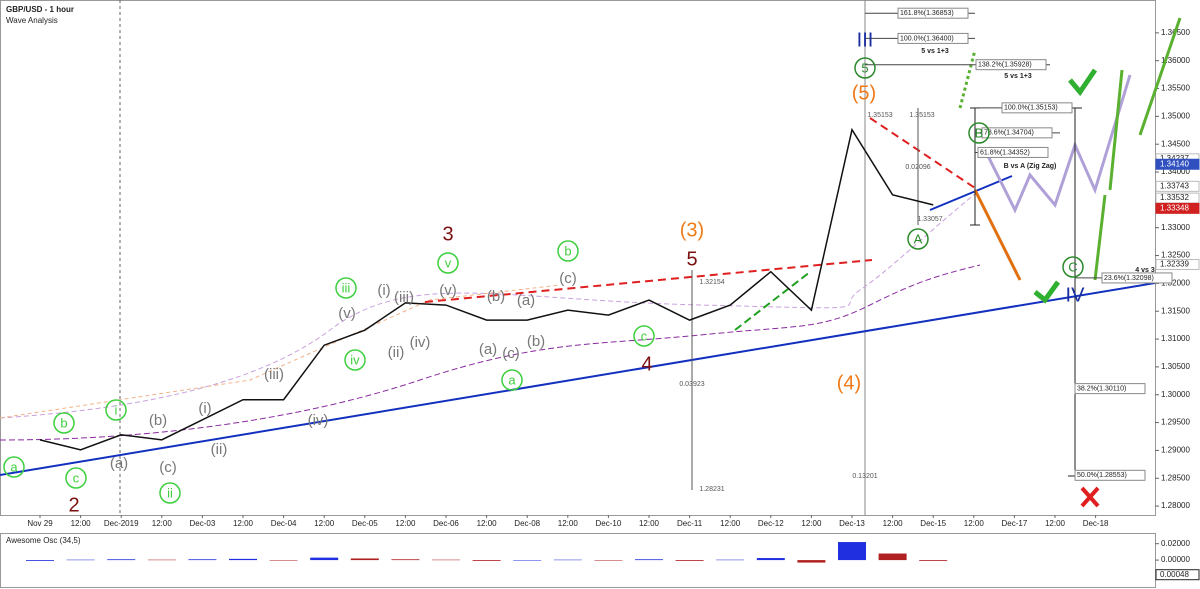 Image resolution: width=1200 pixels, height=589 pixels. I want to click on wave-label: 4, so click(646, 364).